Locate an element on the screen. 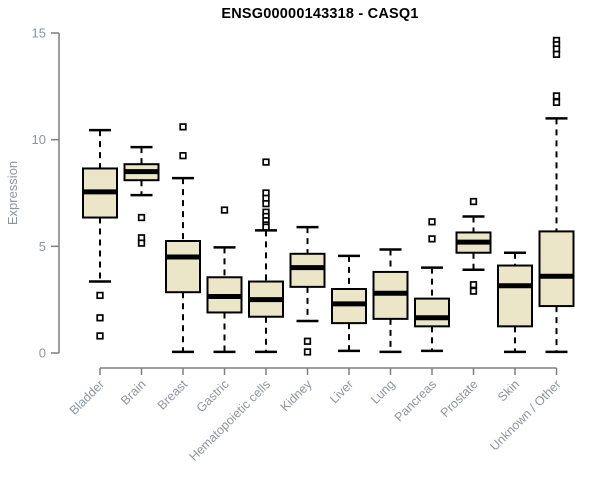 This screenshot has height=500, width=600. box-prostate is located at coordinates (473, 246).